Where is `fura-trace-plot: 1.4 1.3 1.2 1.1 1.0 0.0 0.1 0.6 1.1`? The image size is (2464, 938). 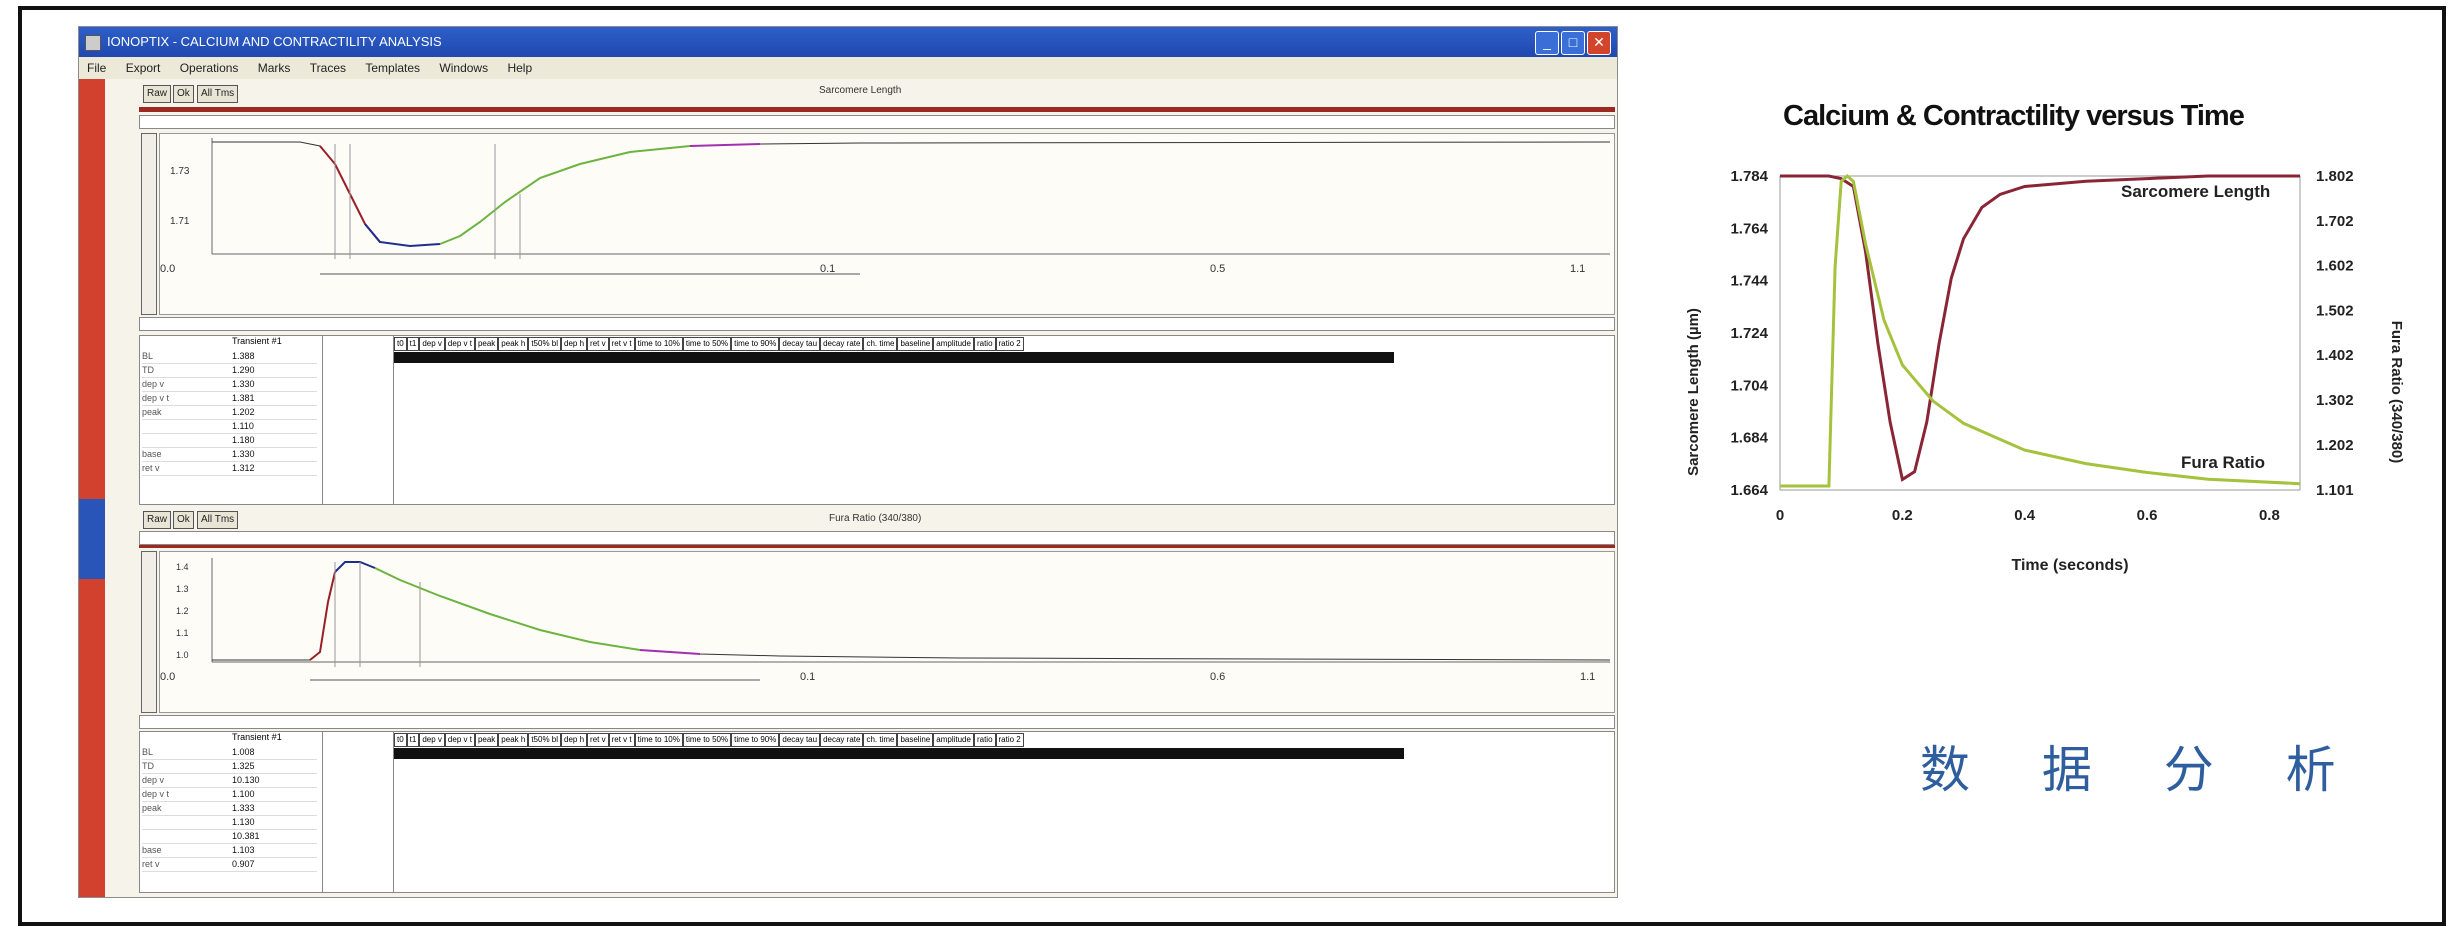 fura-trace-plot: 1.4 1.3 1.2 1.1 1.0 0.0 0.1 0.6 1.1 is located at coordinates (887, 632).